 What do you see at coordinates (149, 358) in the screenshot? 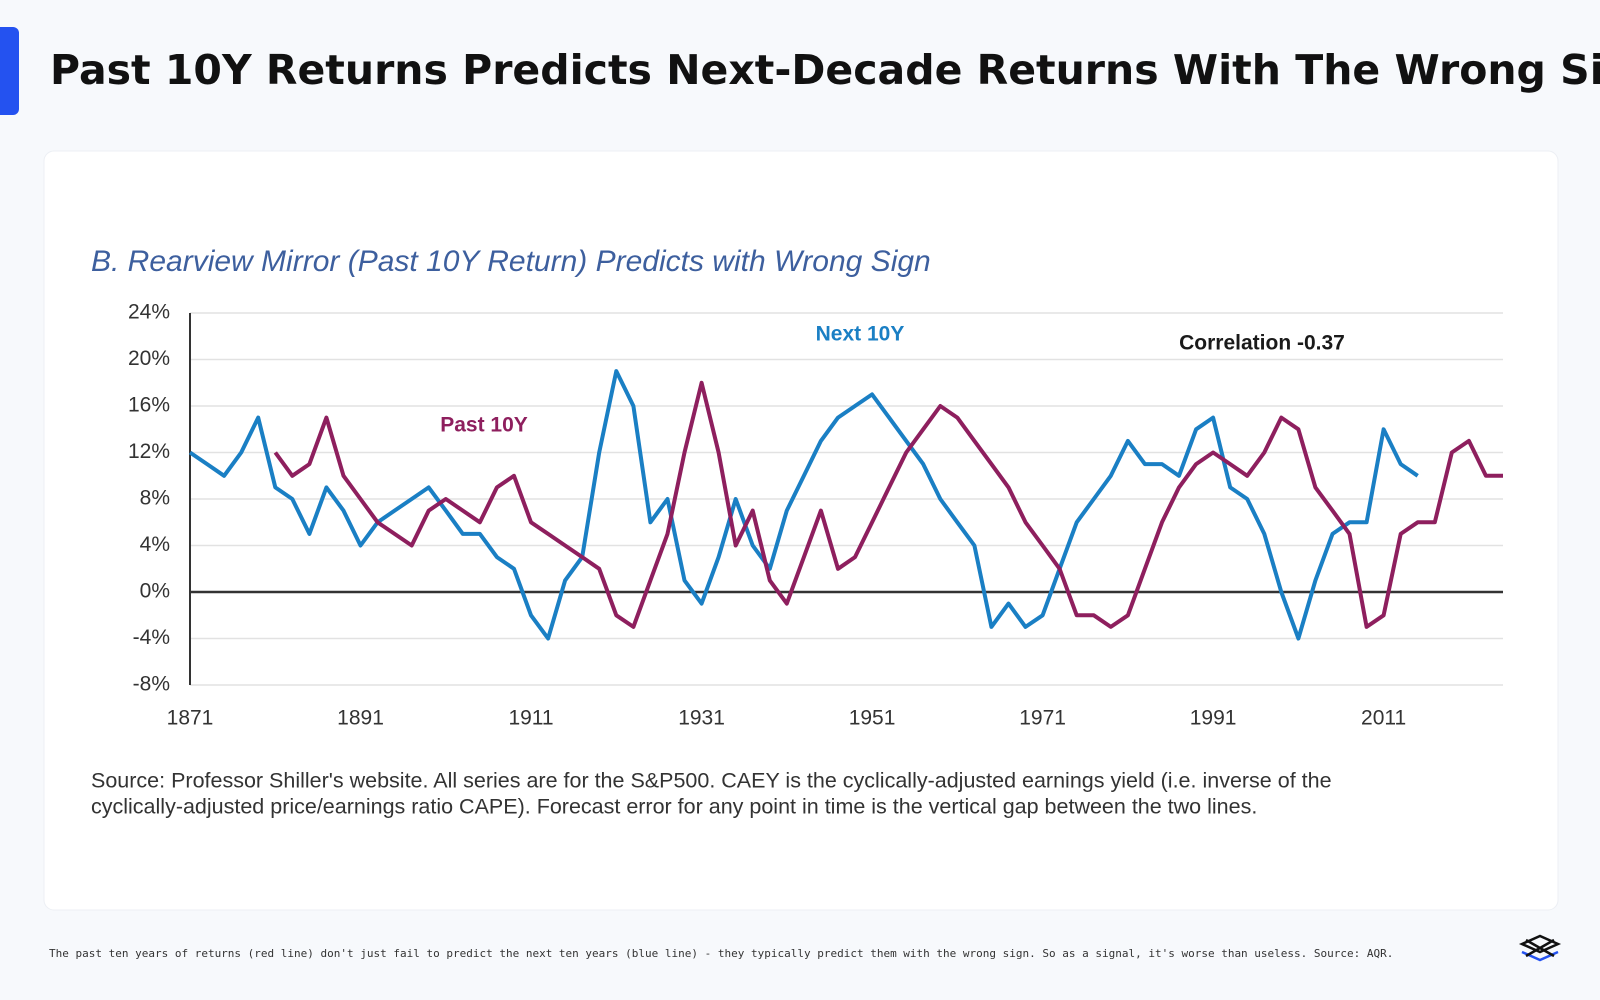
I see `y-tick-label: 20%` at bounding box center [149, 358].